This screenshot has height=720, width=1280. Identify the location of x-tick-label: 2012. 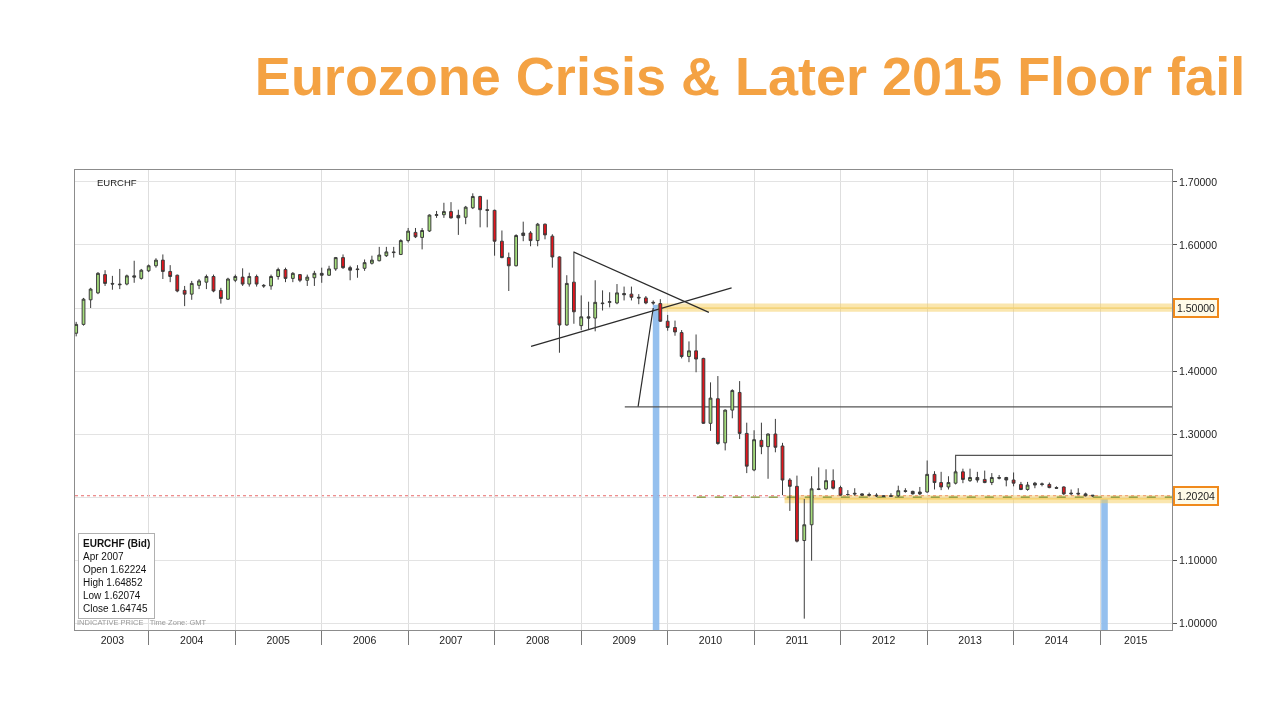
(883, 639).